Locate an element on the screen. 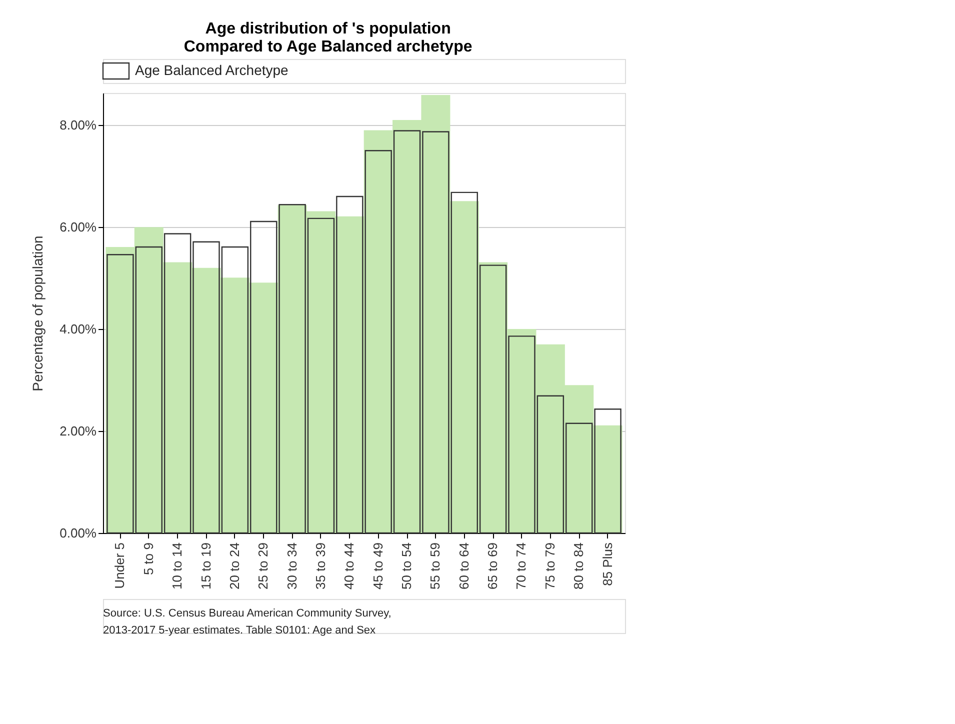 The height and width of the screenshot is (724, 955). x-tick-label: 80 to 84 is located at coordinates (578, 566).